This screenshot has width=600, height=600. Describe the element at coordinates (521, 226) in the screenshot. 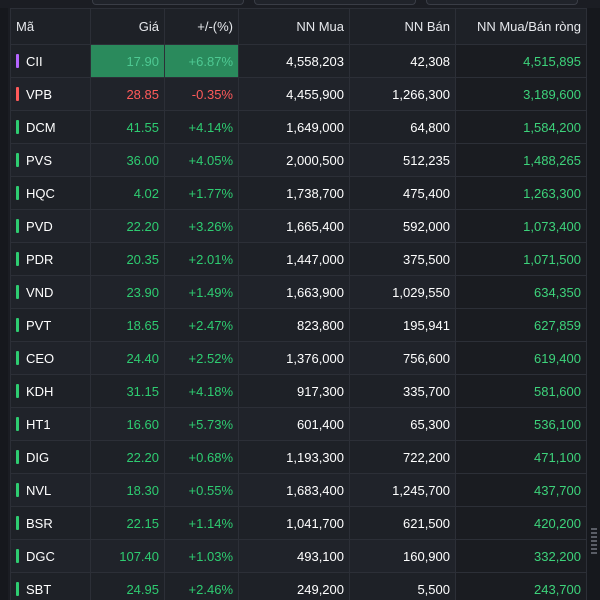

I see `foreign-net-cell: 1,073,400` at that location.